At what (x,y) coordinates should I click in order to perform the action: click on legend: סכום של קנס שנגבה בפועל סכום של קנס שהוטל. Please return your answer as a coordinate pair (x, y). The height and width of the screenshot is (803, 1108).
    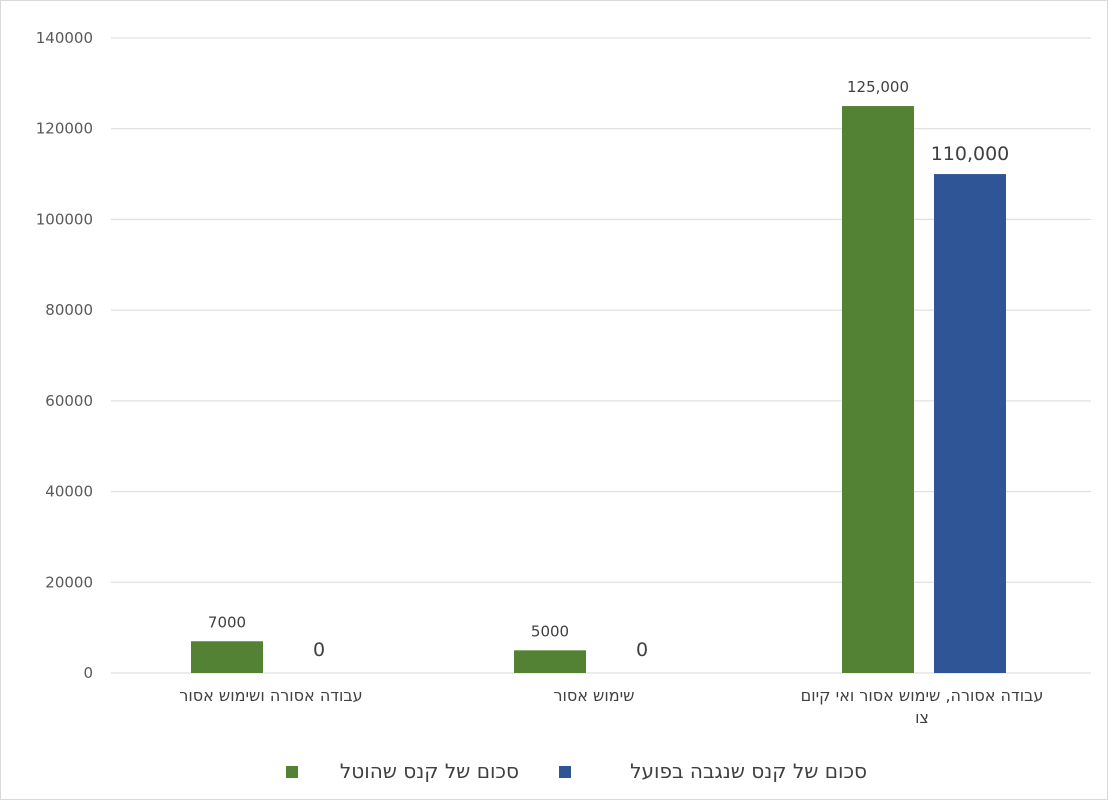
    Looking at the image, I should click on (576, 771).